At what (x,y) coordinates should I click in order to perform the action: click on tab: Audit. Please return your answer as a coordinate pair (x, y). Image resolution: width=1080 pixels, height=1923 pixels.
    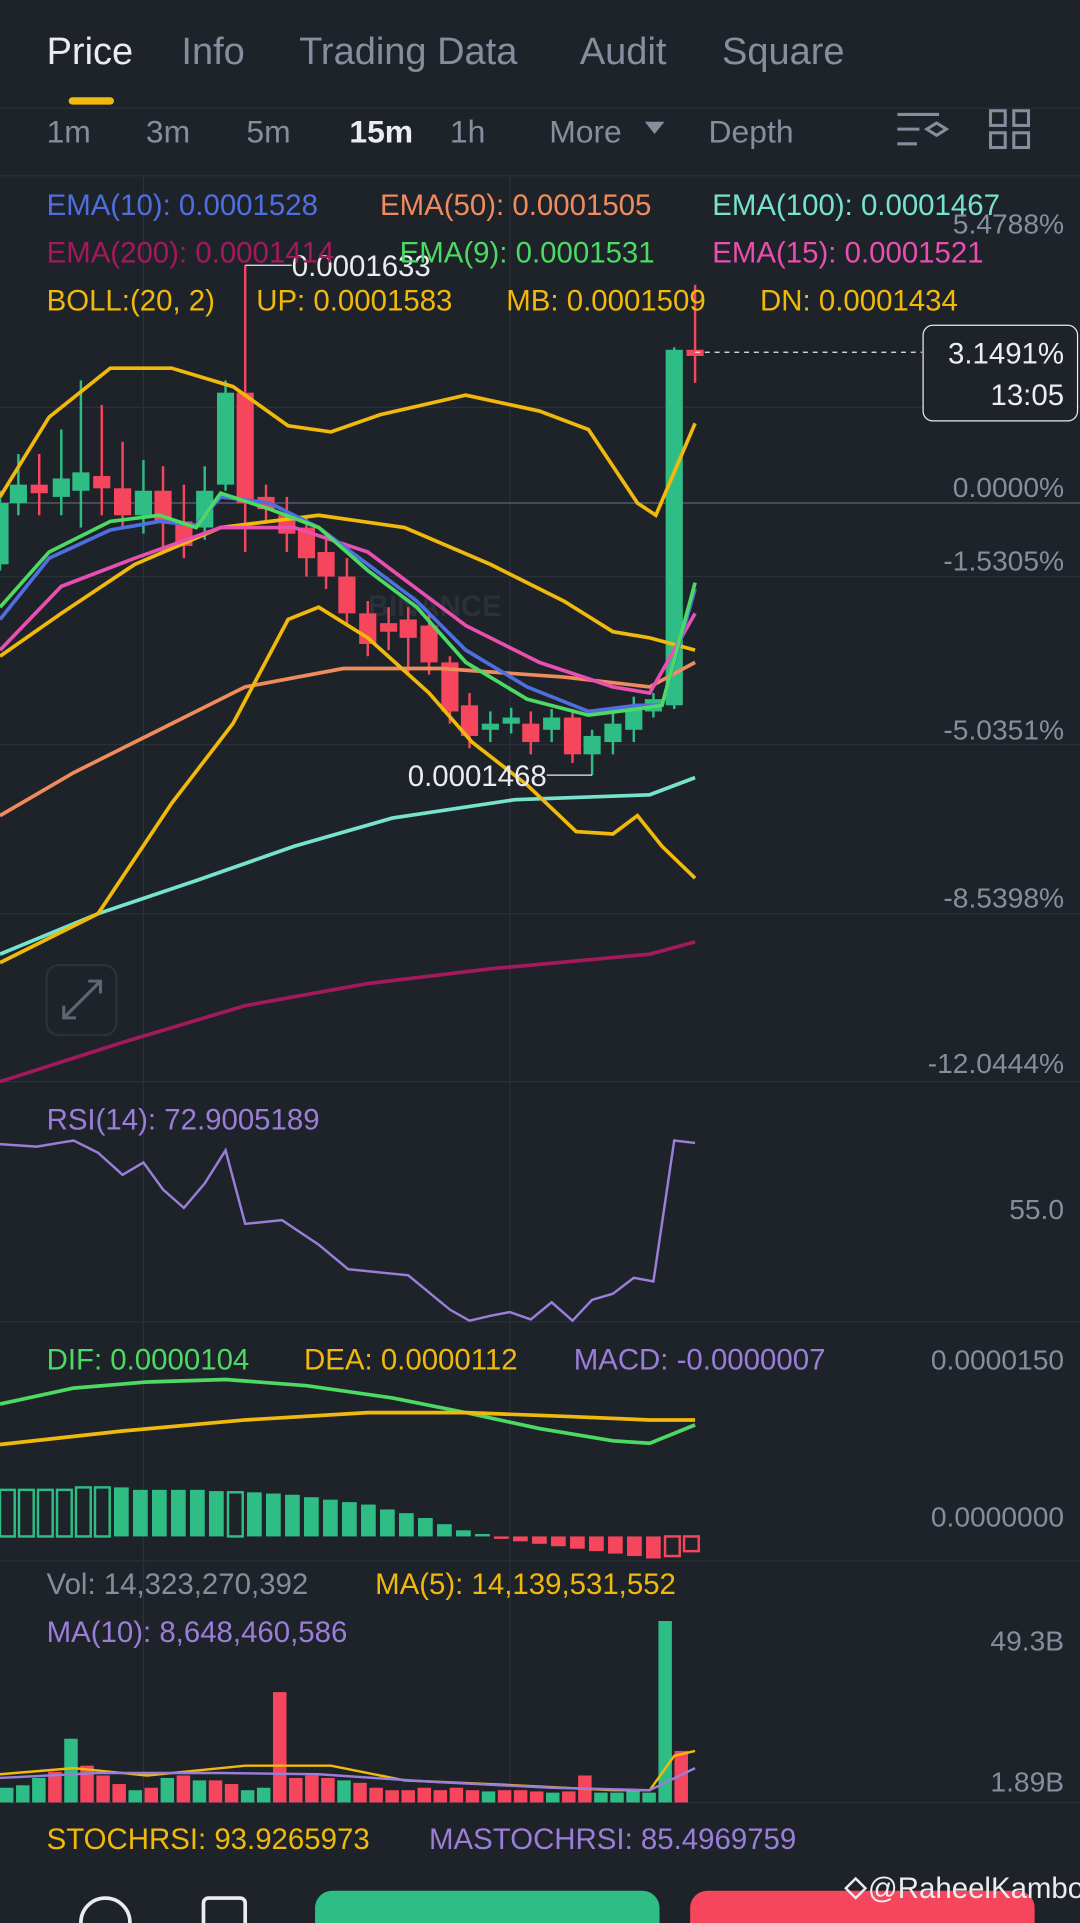
    Looking at the image, I should click on (623, 52).